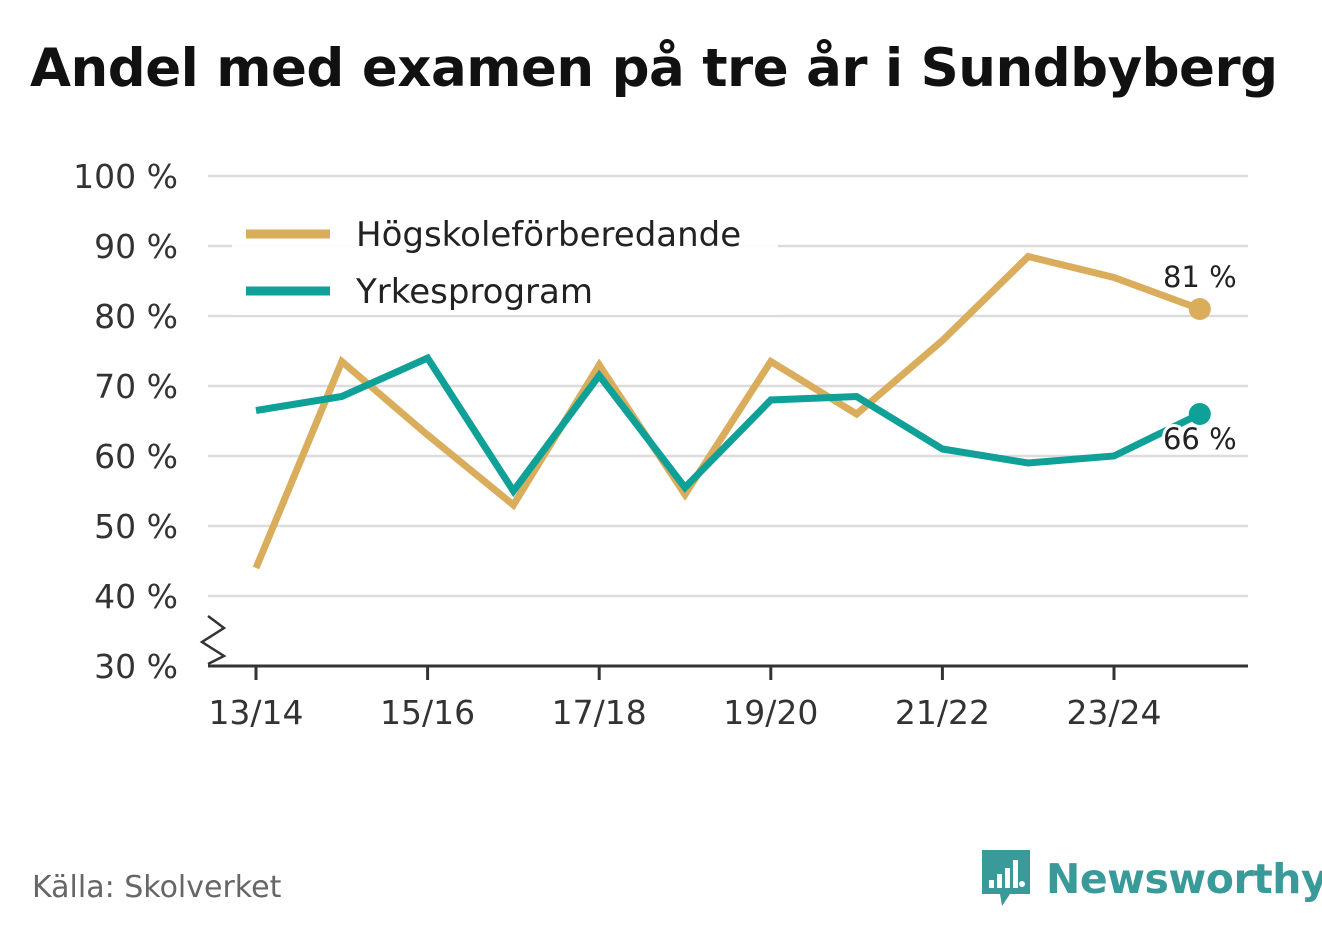 Image resolution: width=1322 pixels, height=939 pixels. What do you see at coordinates (213, 640) in the screenshot?
I see `axis-break-icon` at bounding box center [213, 640].